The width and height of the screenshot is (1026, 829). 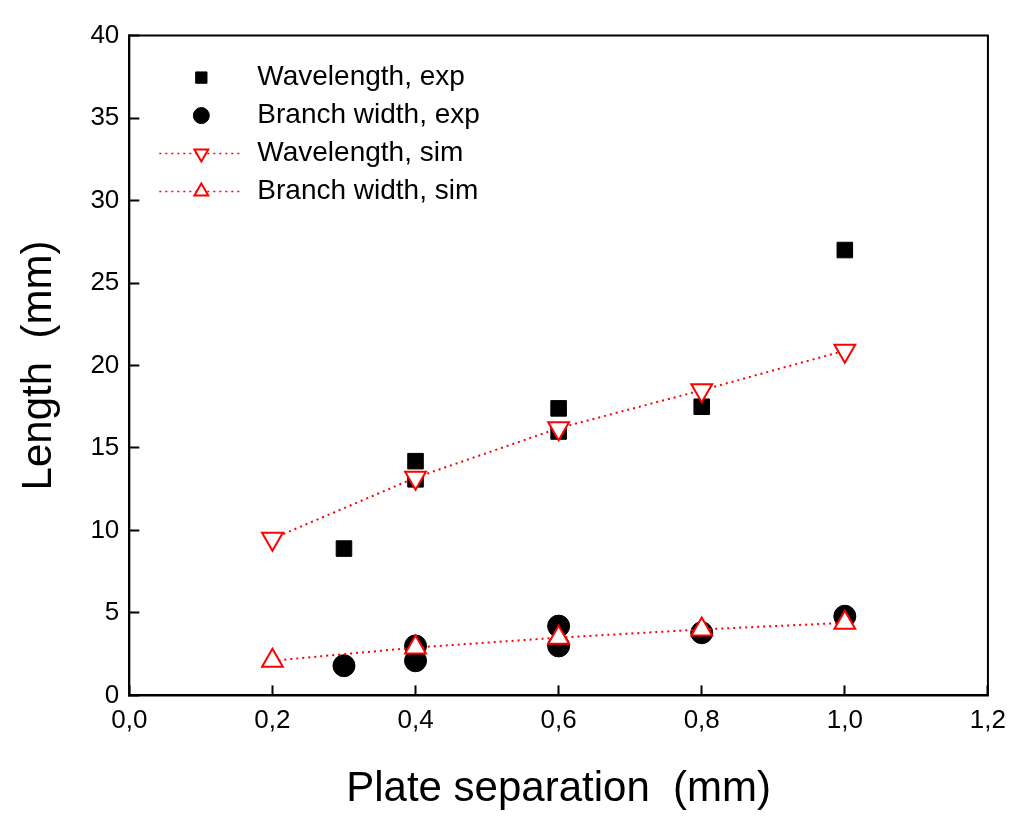 What do you see at coordinates (105, 363) in the screenshot?
I see `y-tick-label: 20` at bounding box center [105, 363].